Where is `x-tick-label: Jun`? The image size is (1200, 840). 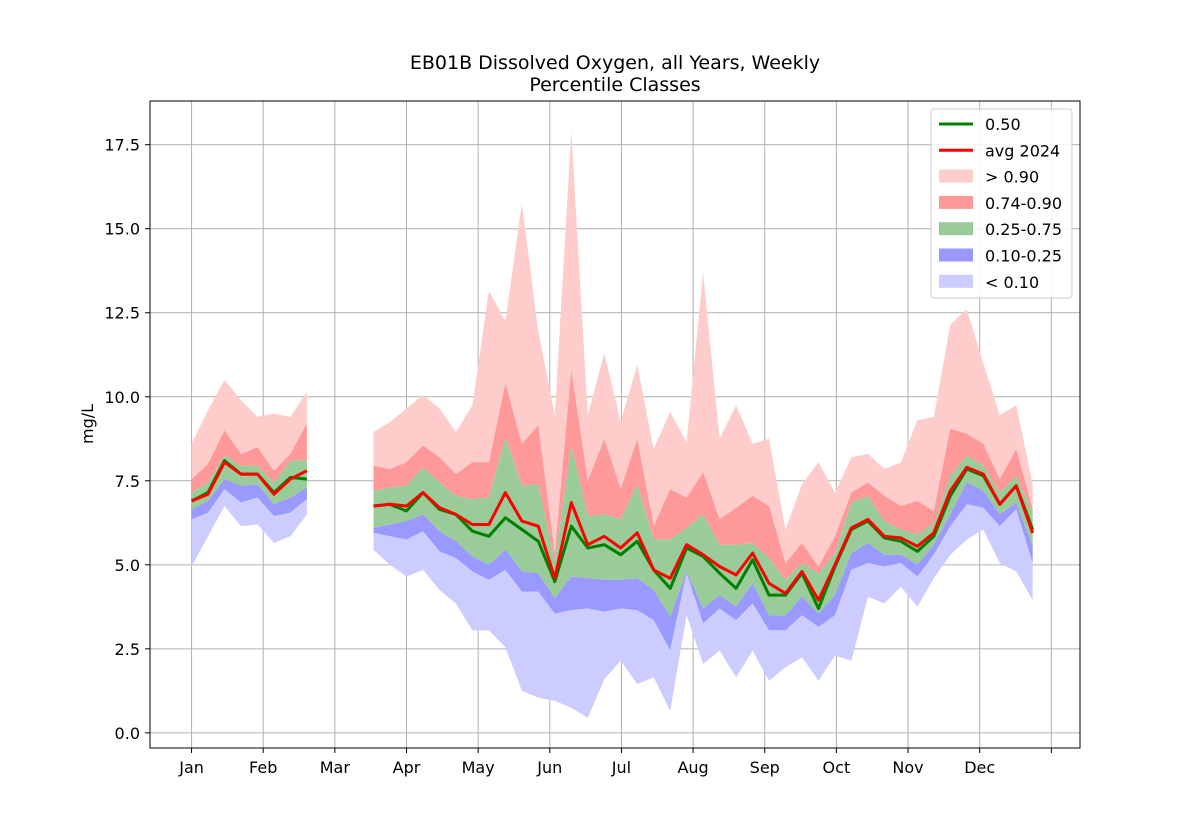 x-tick-label: Jun is located at coordinates (549, 767).